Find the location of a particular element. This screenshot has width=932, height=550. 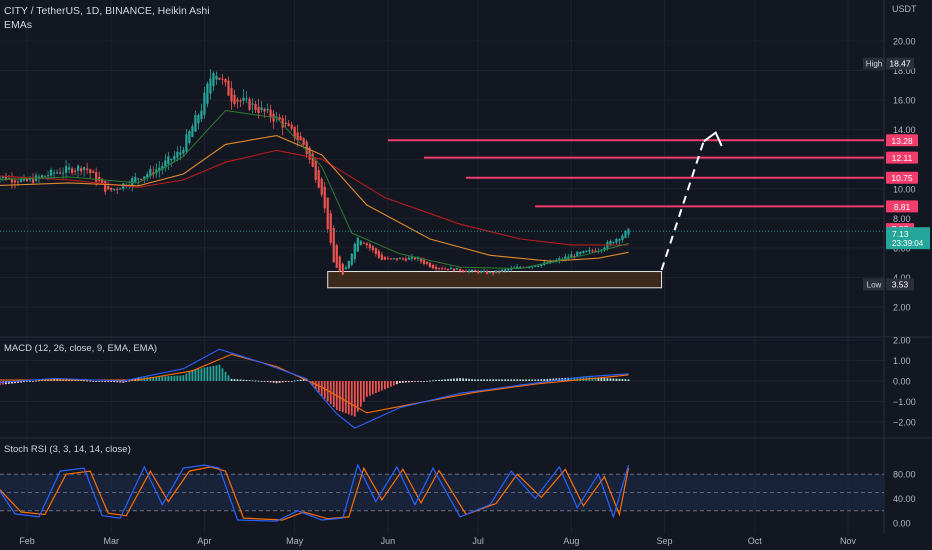

time-label: Nov is located at coordinates (848, 541).